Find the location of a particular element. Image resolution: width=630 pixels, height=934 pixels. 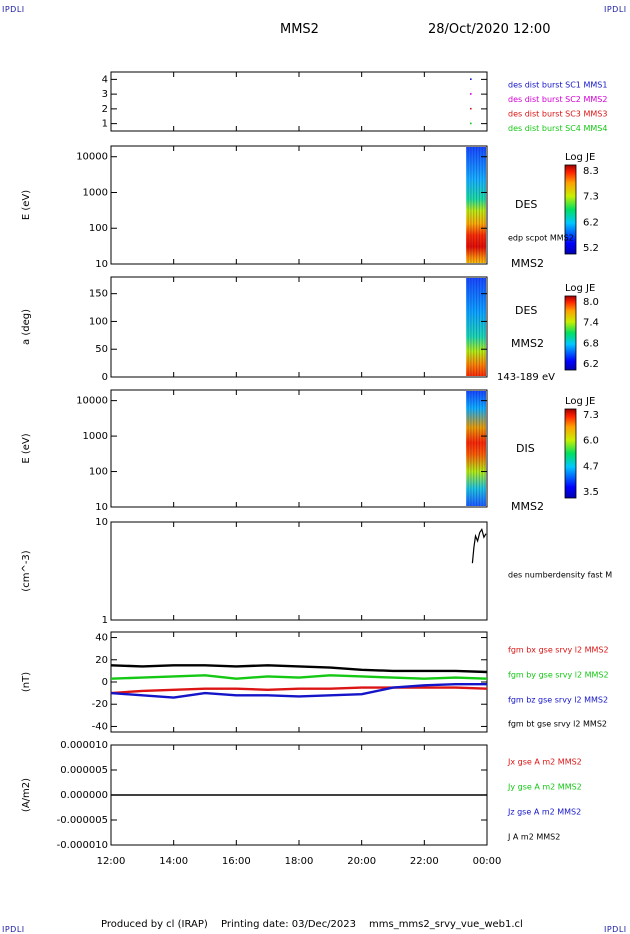

panel-3-ylabel: a (deg) is located at coordinates (26, 327).